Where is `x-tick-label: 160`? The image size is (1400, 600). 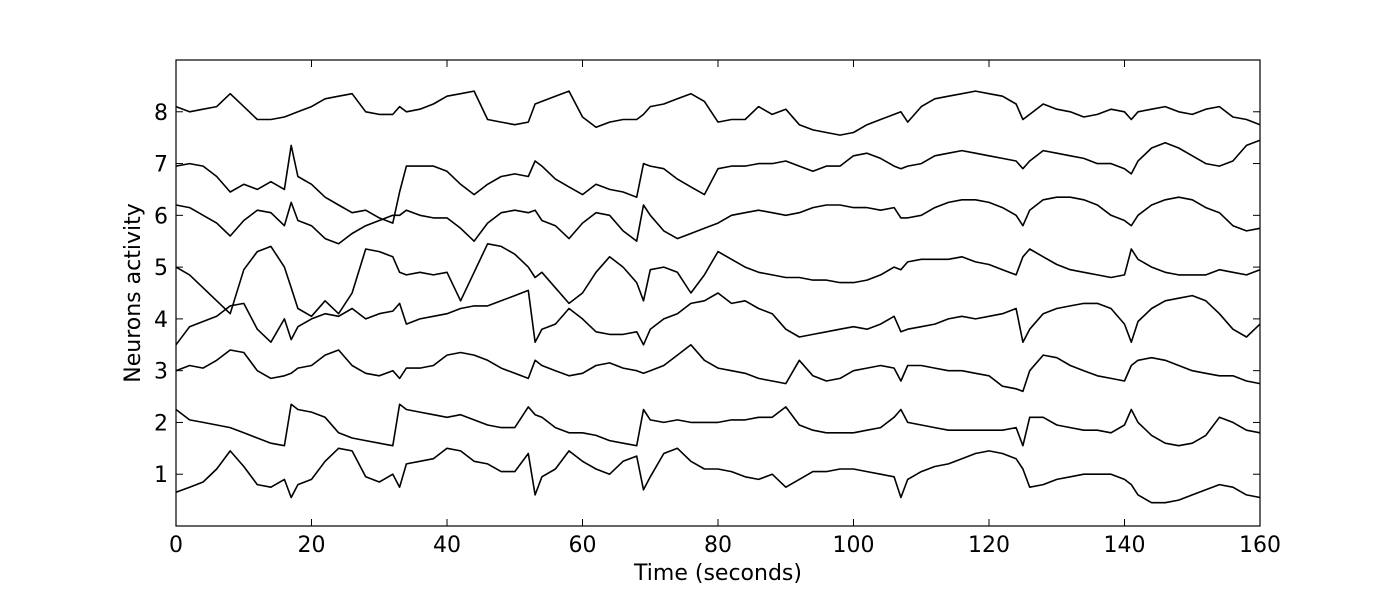 x-tick-label: 160 is located at coordinates (1260, 545).